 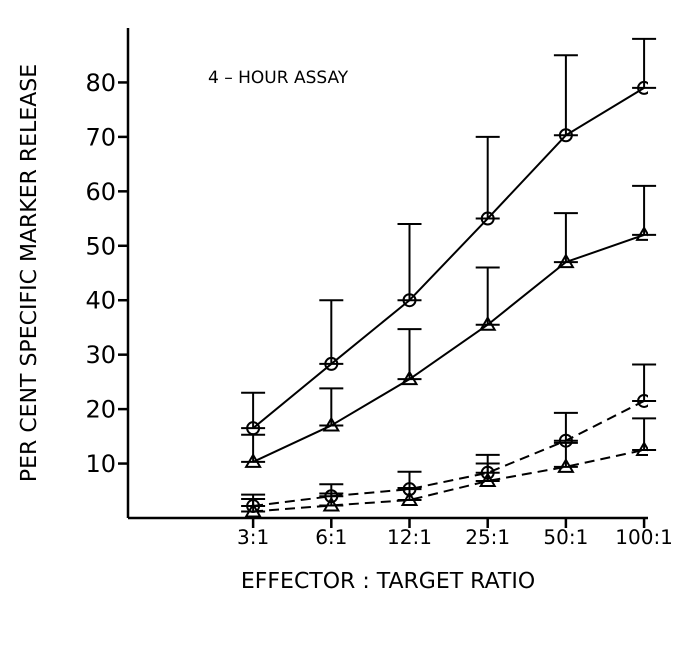 I want to click on y-tick-label: 60, so click(x=100, y=192).